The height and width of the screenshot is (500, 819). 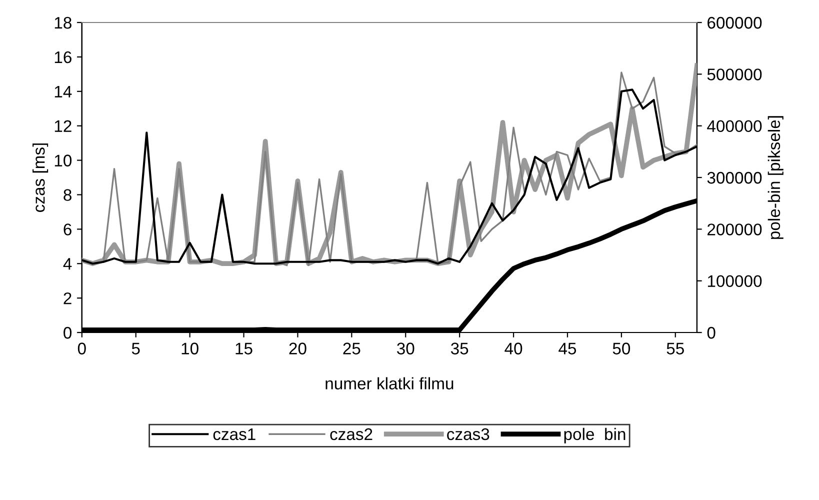 What do you see at coordinates (711, 332) in the screenshot?
I see `y2-tick-label: 0` at bounding box center [711, 332].